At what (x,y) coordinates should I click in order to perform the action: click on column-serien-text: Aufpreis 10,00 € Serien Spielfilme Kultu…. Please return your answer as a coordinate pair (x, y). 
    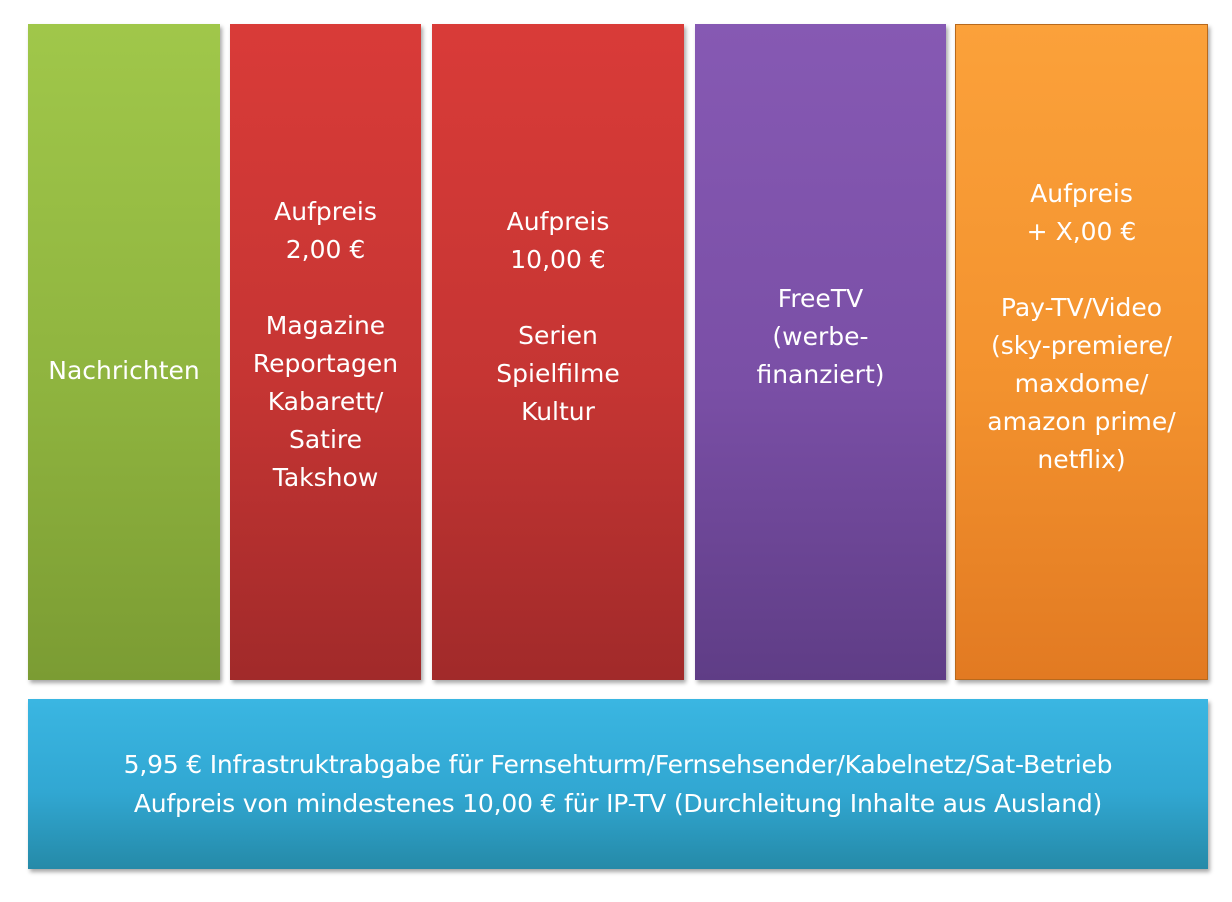
    Looking at the image, I should click on (558, 316).